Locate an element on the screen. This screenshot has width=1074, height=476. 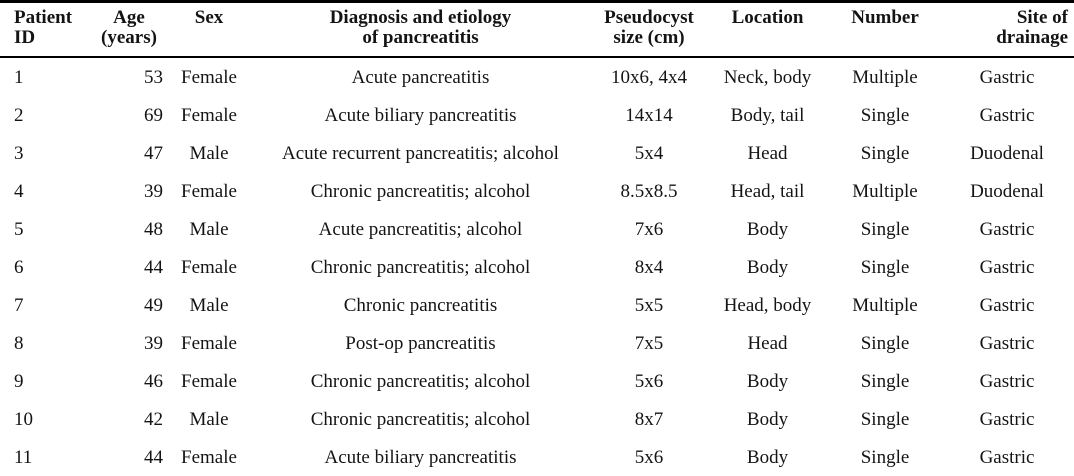
cell-pseudocyst-size: 8x4 is located at coordinates (649, 267).